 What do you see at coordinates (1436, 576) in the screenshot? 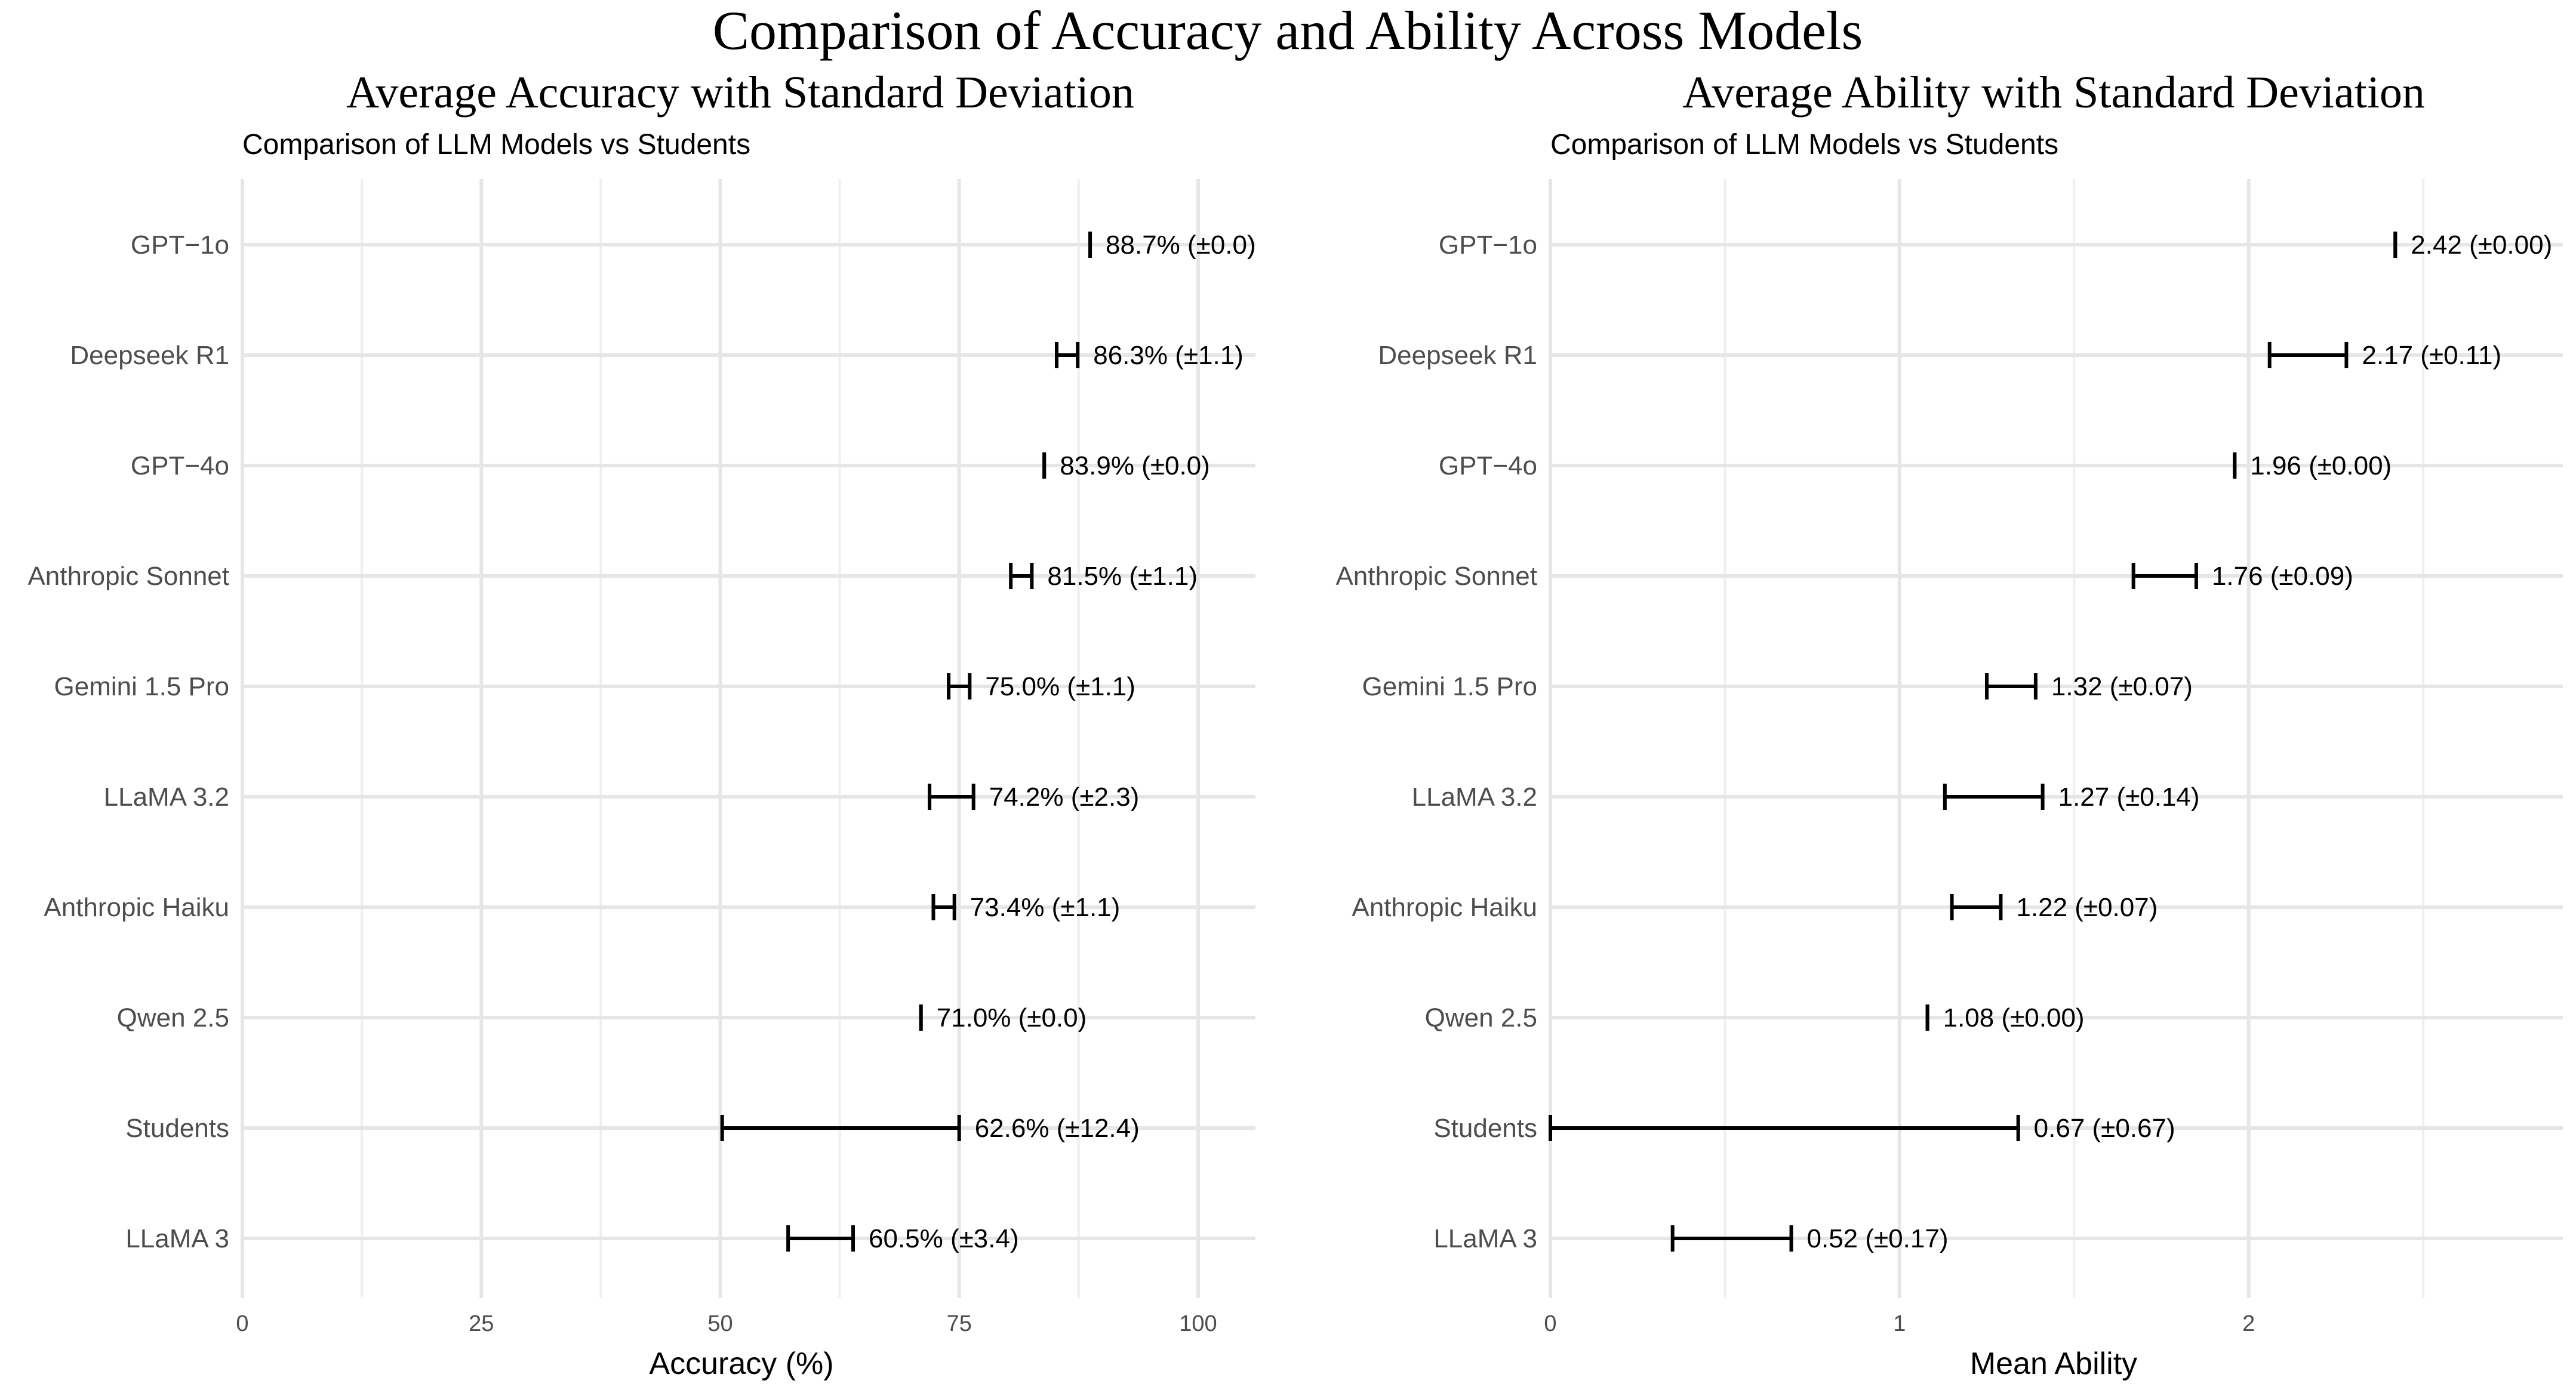
I see `ability-category-label: Anthropic Sonnet` at bounding box center [1436, 576].